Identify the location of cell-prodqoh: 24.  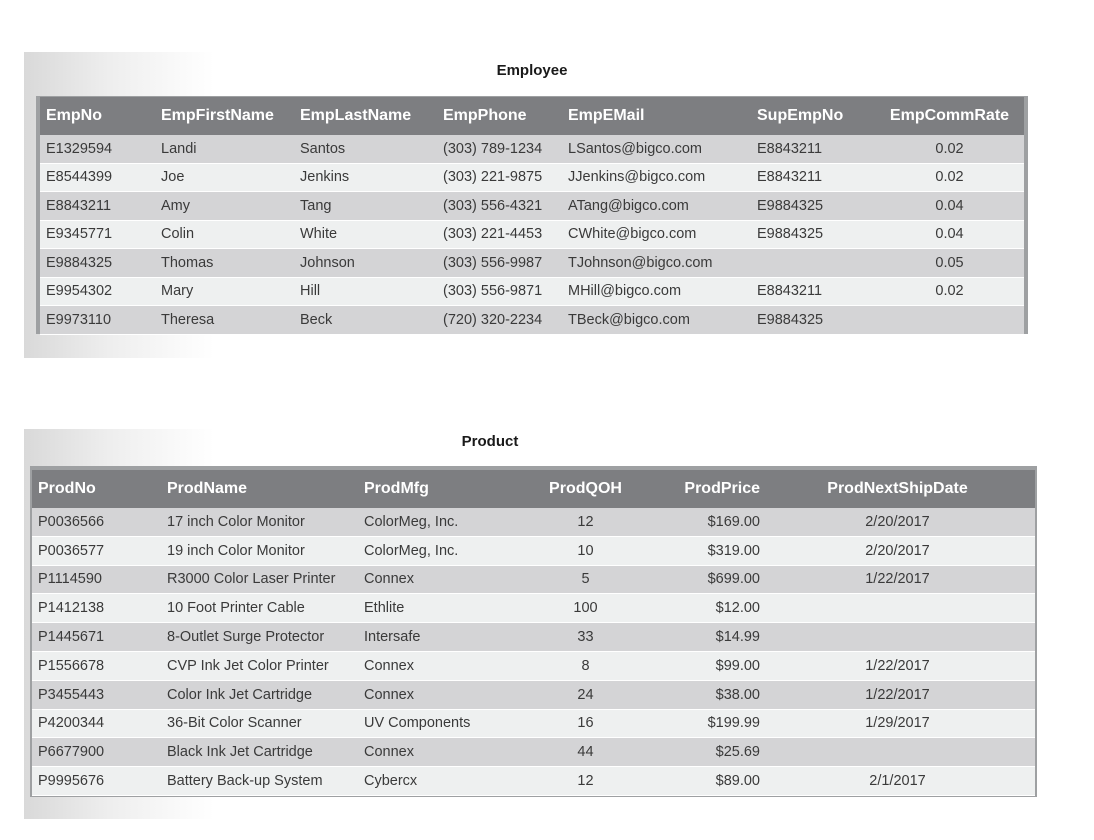
(585, 695).